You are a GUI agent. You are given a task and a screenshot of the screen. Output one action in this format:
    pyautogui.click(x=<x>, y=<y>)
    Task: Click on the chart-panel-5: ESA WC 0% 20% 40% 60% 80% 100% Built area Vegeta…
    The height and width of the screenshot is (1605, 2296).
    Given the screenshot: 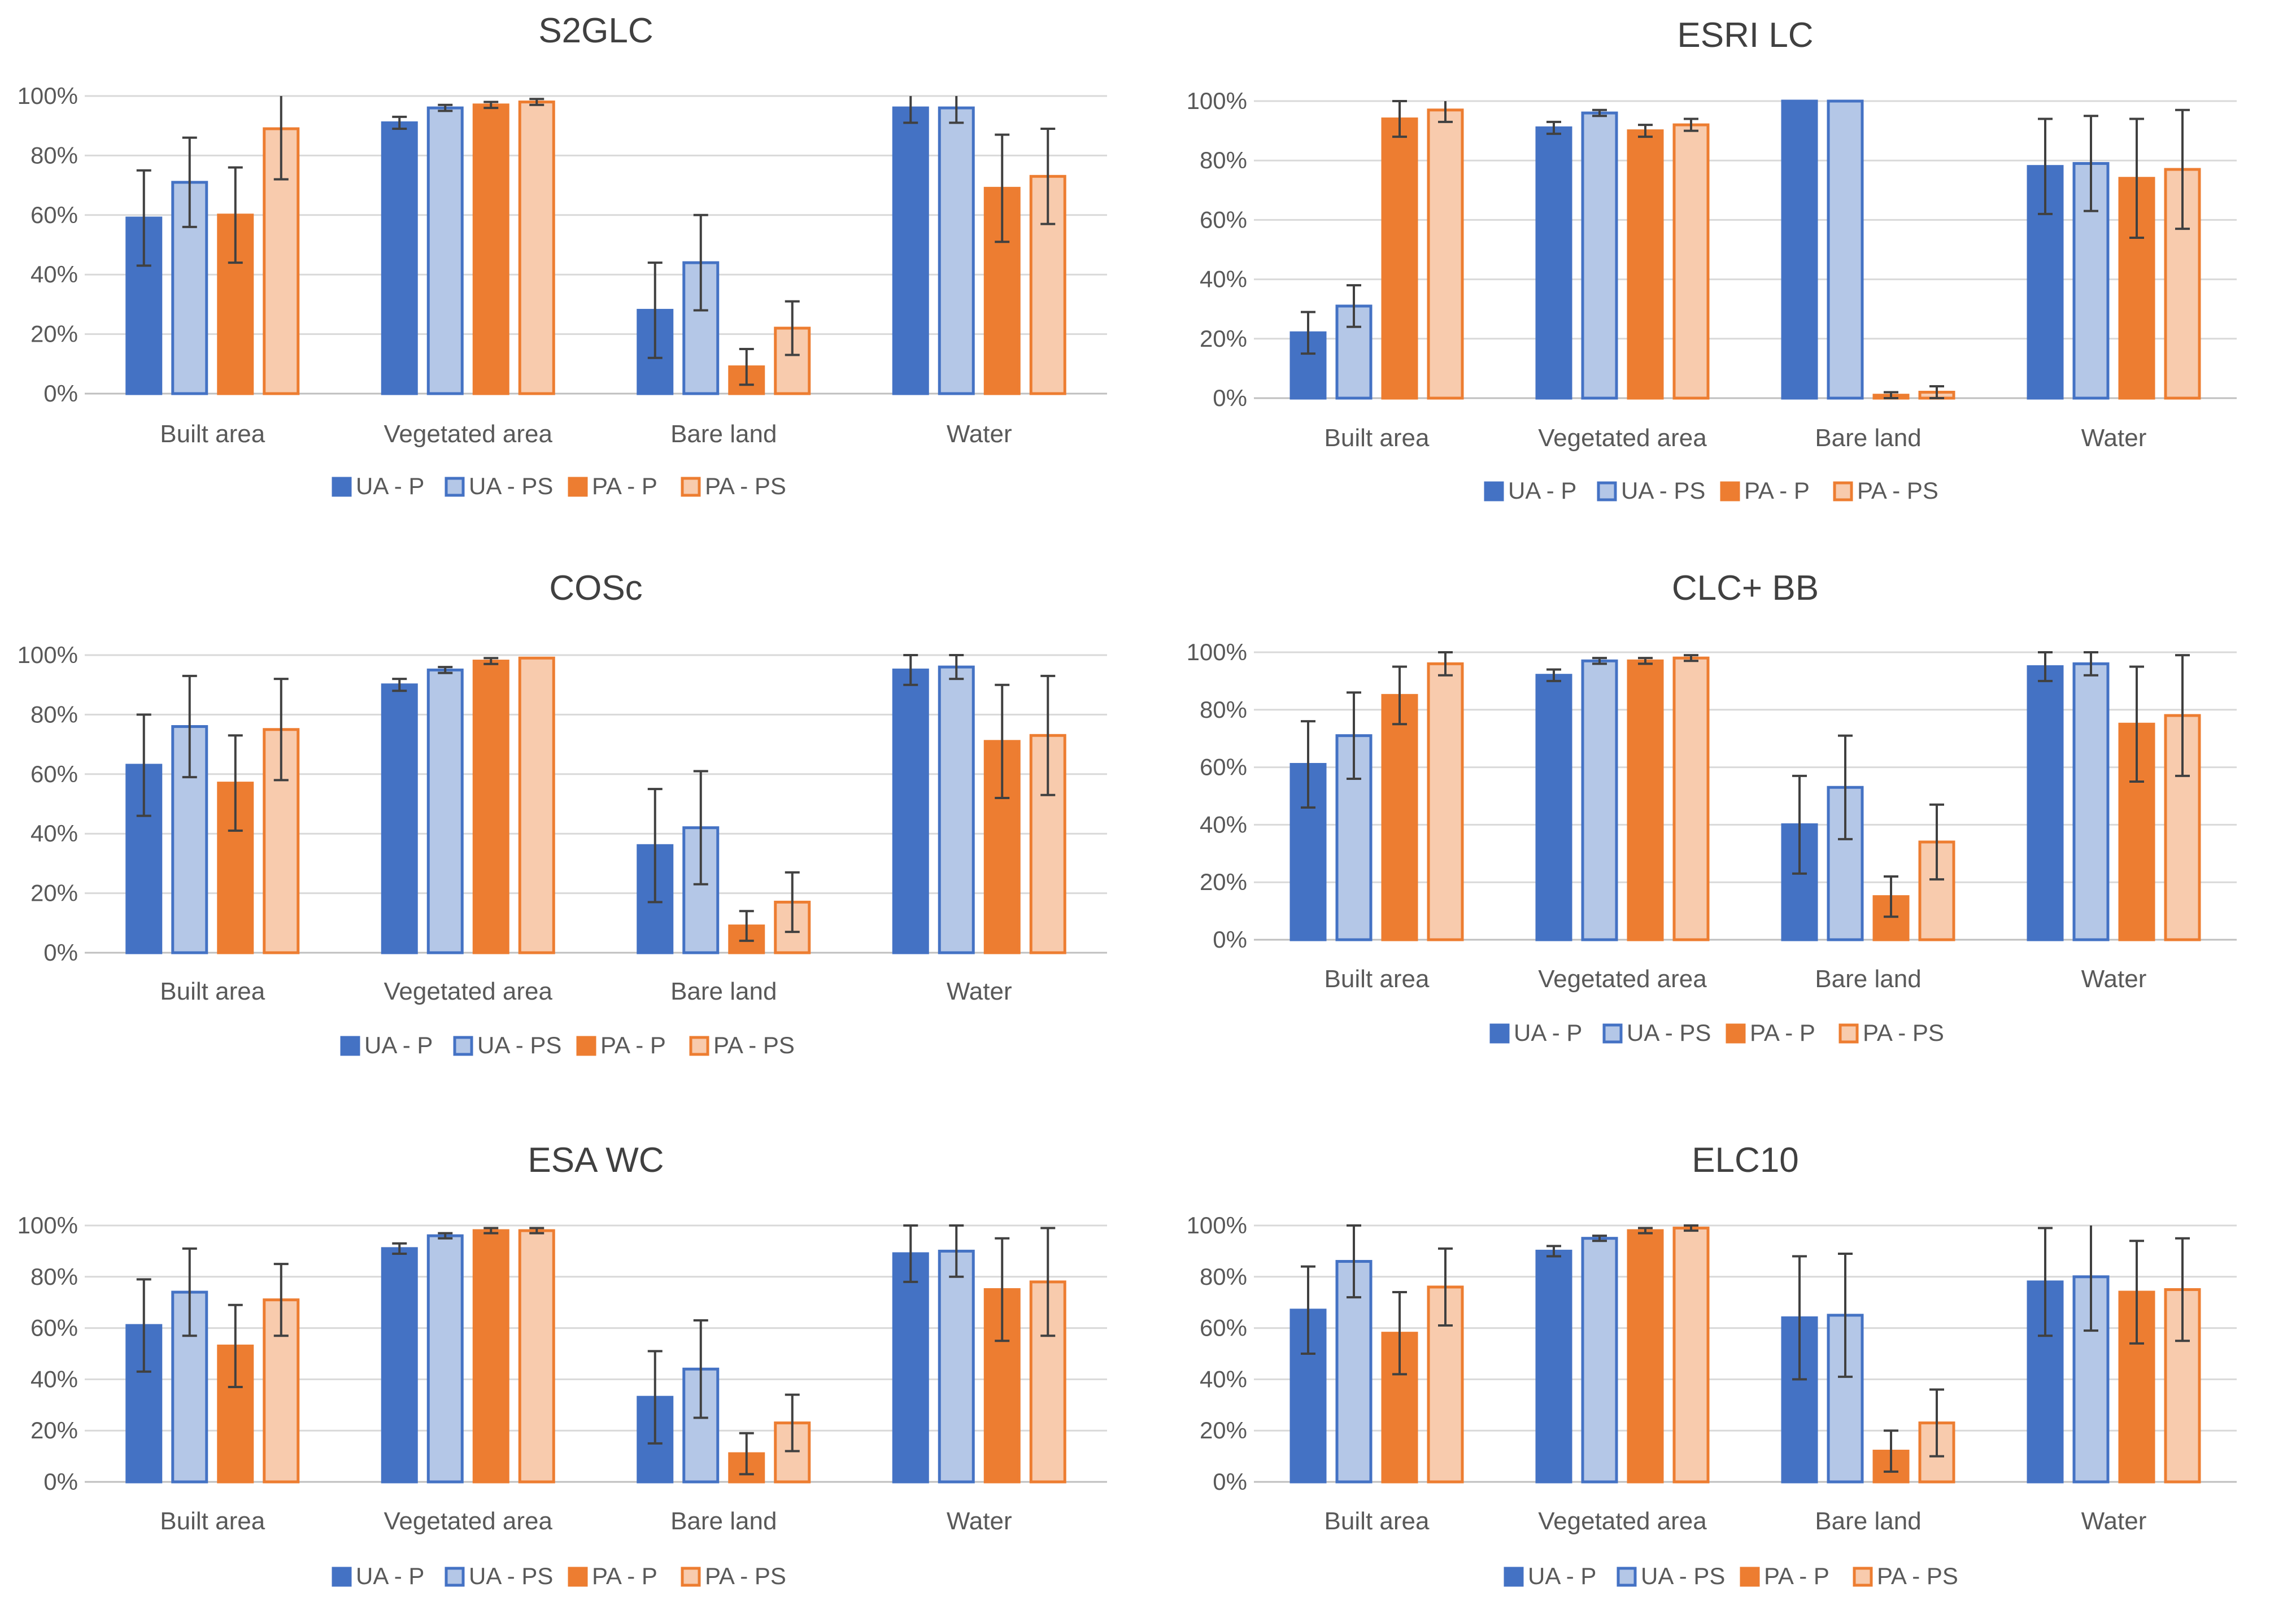 What is the action you would take?
    pyautogui.click(x=562, y=1365)
    